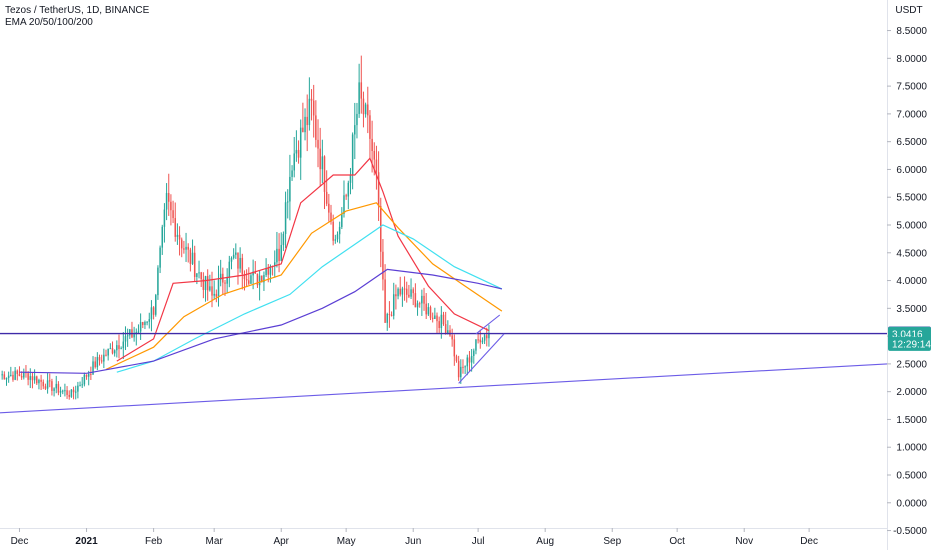 Image resolution: width=932 pixels, height=555 pixels. What do you see at coordinates (908, 10) in the screenshot?
I see `currency-label: USDT` at bounding box center [908, 10].